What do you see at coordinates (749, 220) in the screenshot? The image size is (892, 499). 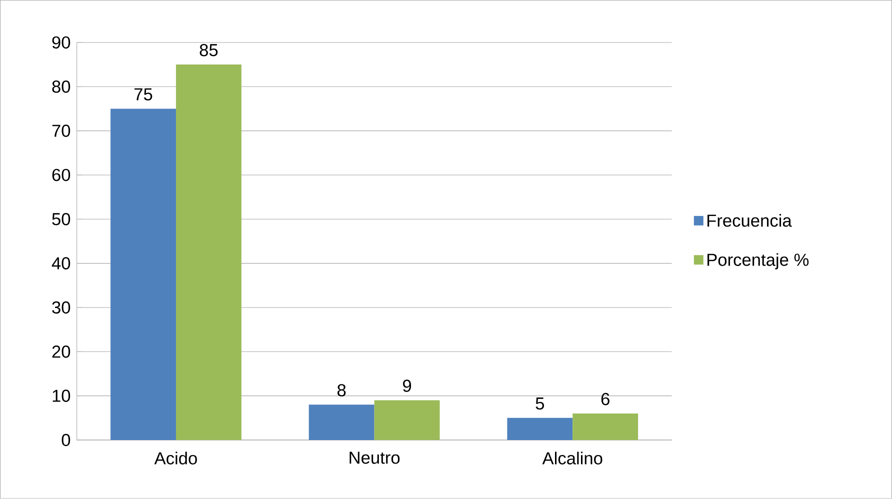 I see `legend-label: Frecuencia` at bounding box center [749, 220].